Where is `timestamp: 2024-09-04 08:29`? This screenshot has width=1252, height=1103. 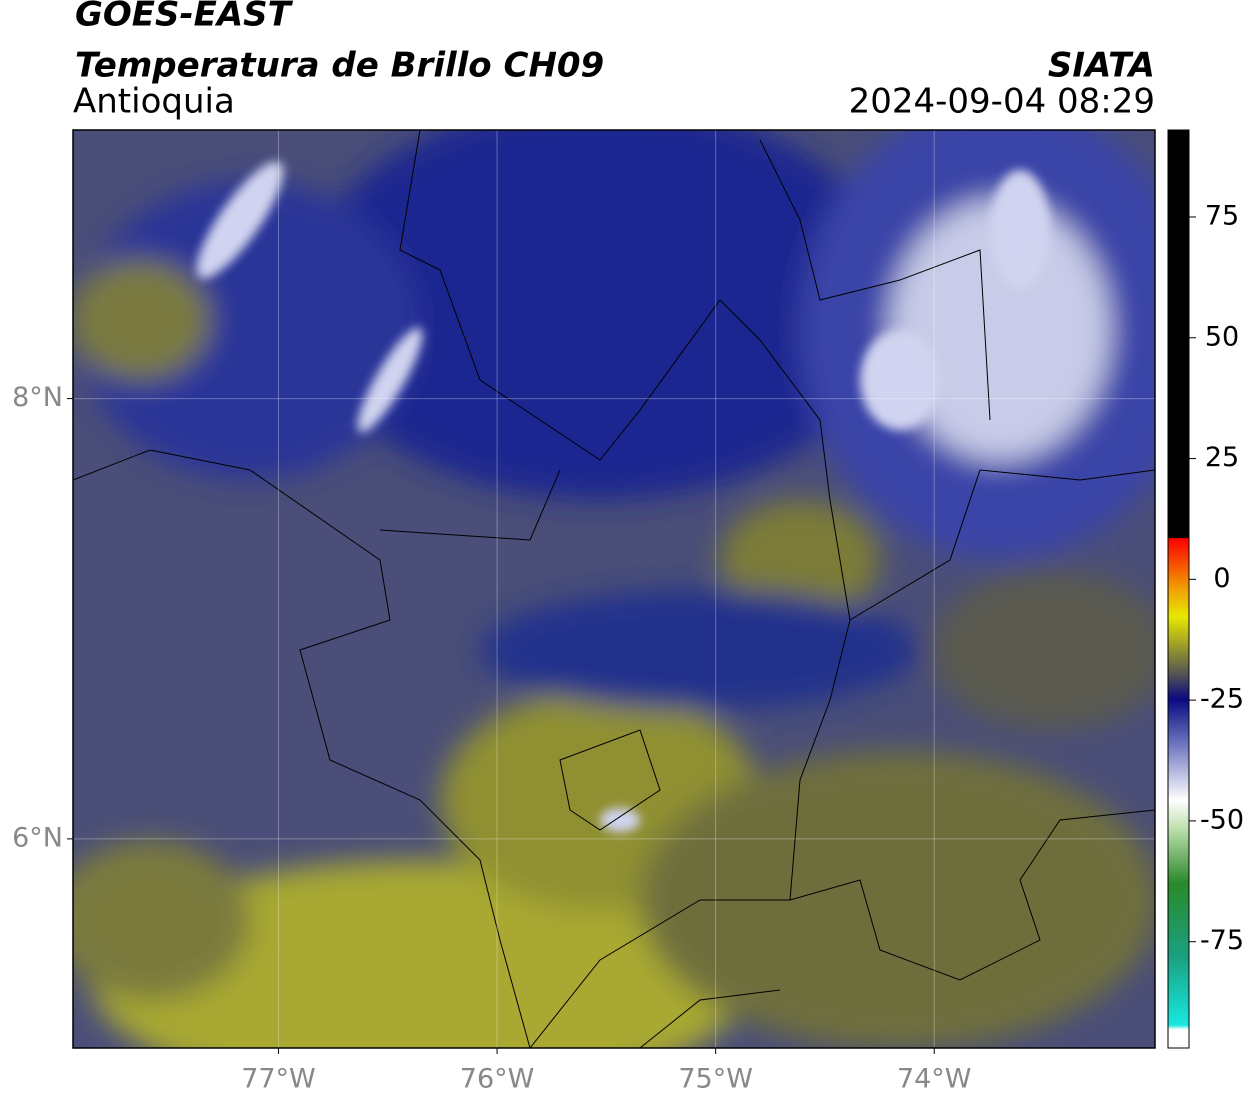
timestamp: 2024-09-04 08:29 is located at coordinates (1002, 102).